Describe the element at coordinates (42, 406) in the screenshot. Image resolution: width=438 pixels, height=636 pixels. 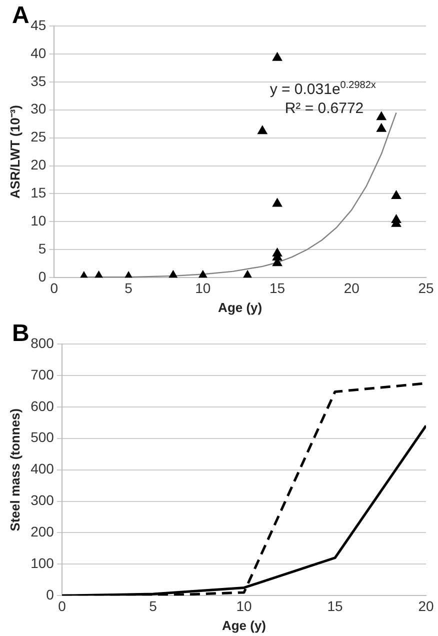
I see `y-tick-label: 600` at that location.